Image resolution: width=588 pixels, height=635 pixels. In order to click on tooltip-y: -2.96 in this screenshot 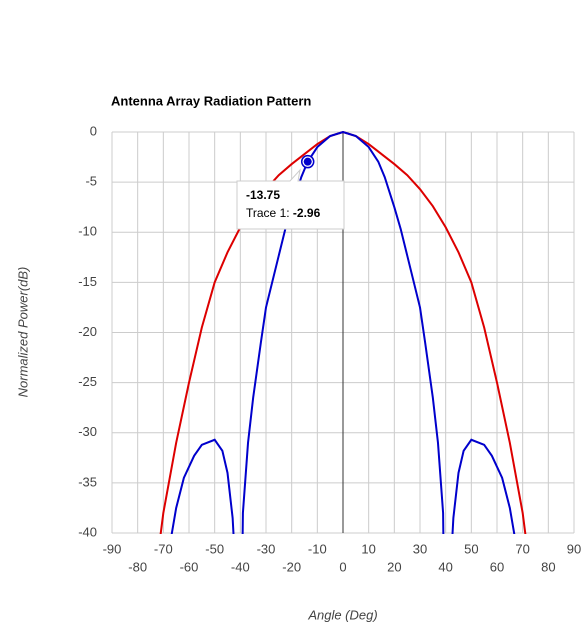, I will do `click(307, 213)`.